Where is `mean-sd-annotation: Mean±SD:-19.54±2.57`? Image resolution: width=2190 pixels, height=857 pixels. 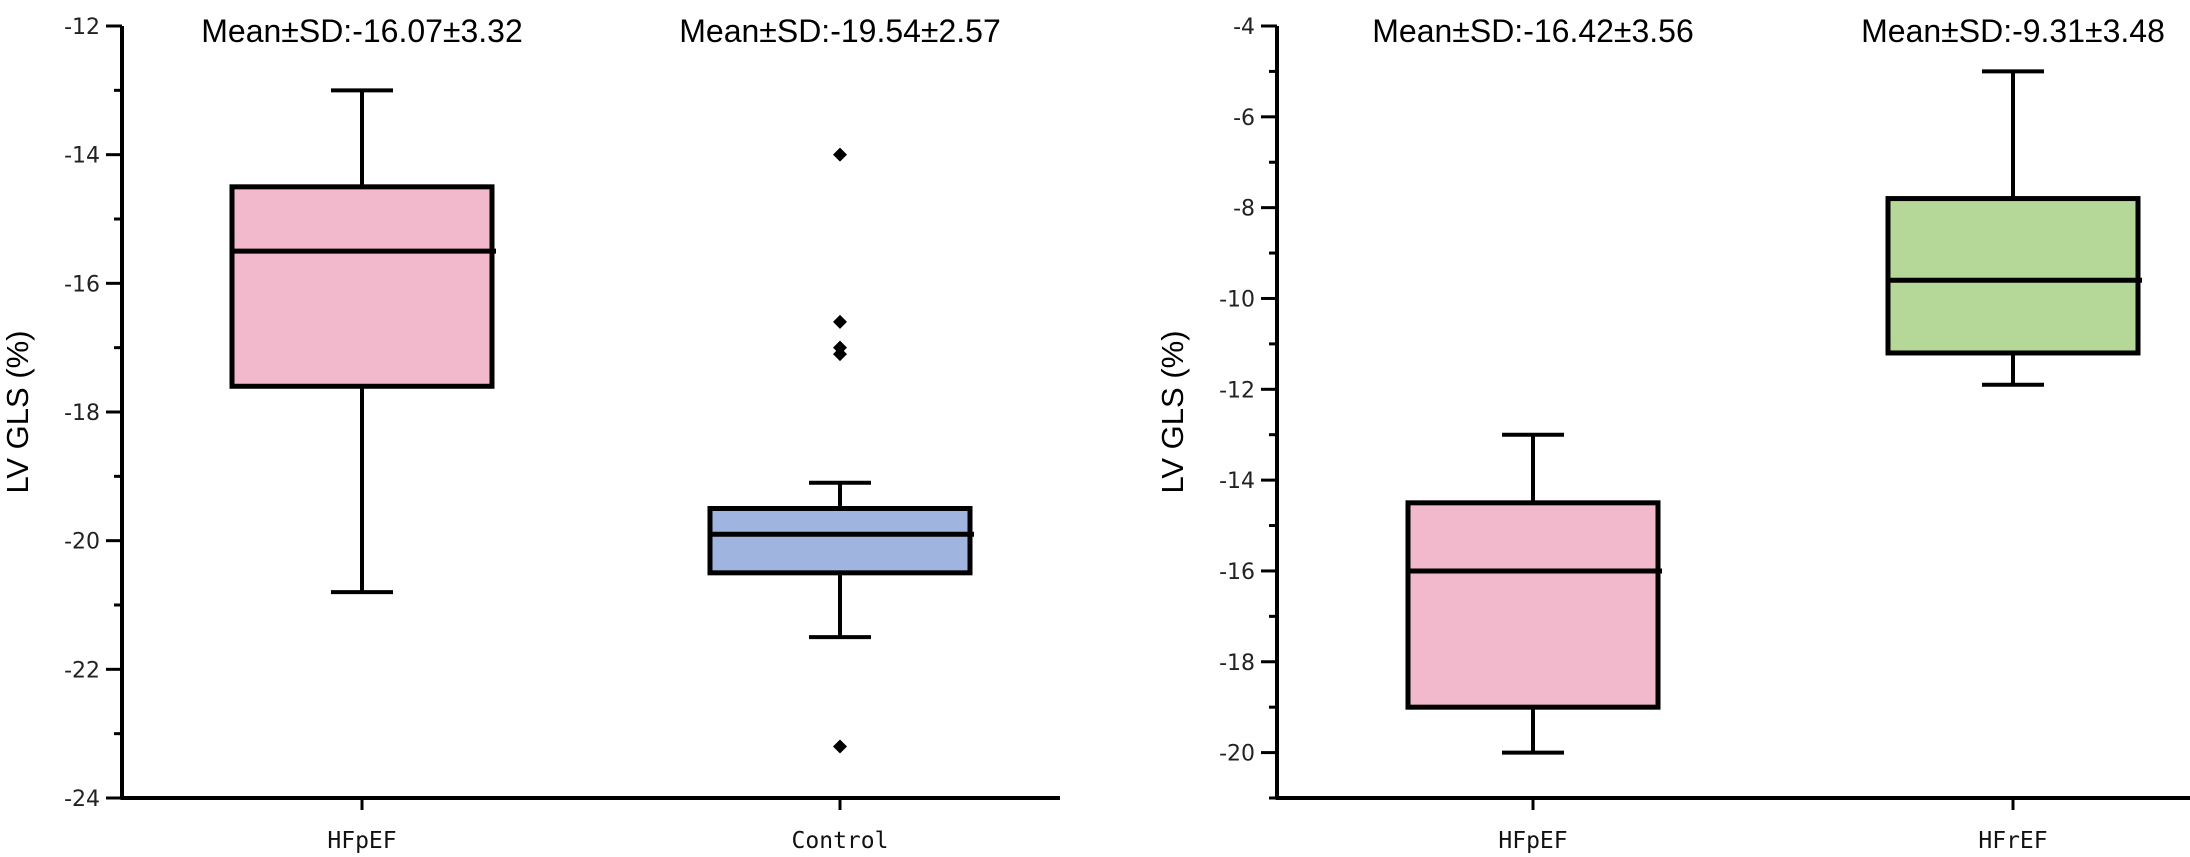 mean-sd-annotation: Mean±SD:-19.54±2.57 is located at coordinates (840, 31).